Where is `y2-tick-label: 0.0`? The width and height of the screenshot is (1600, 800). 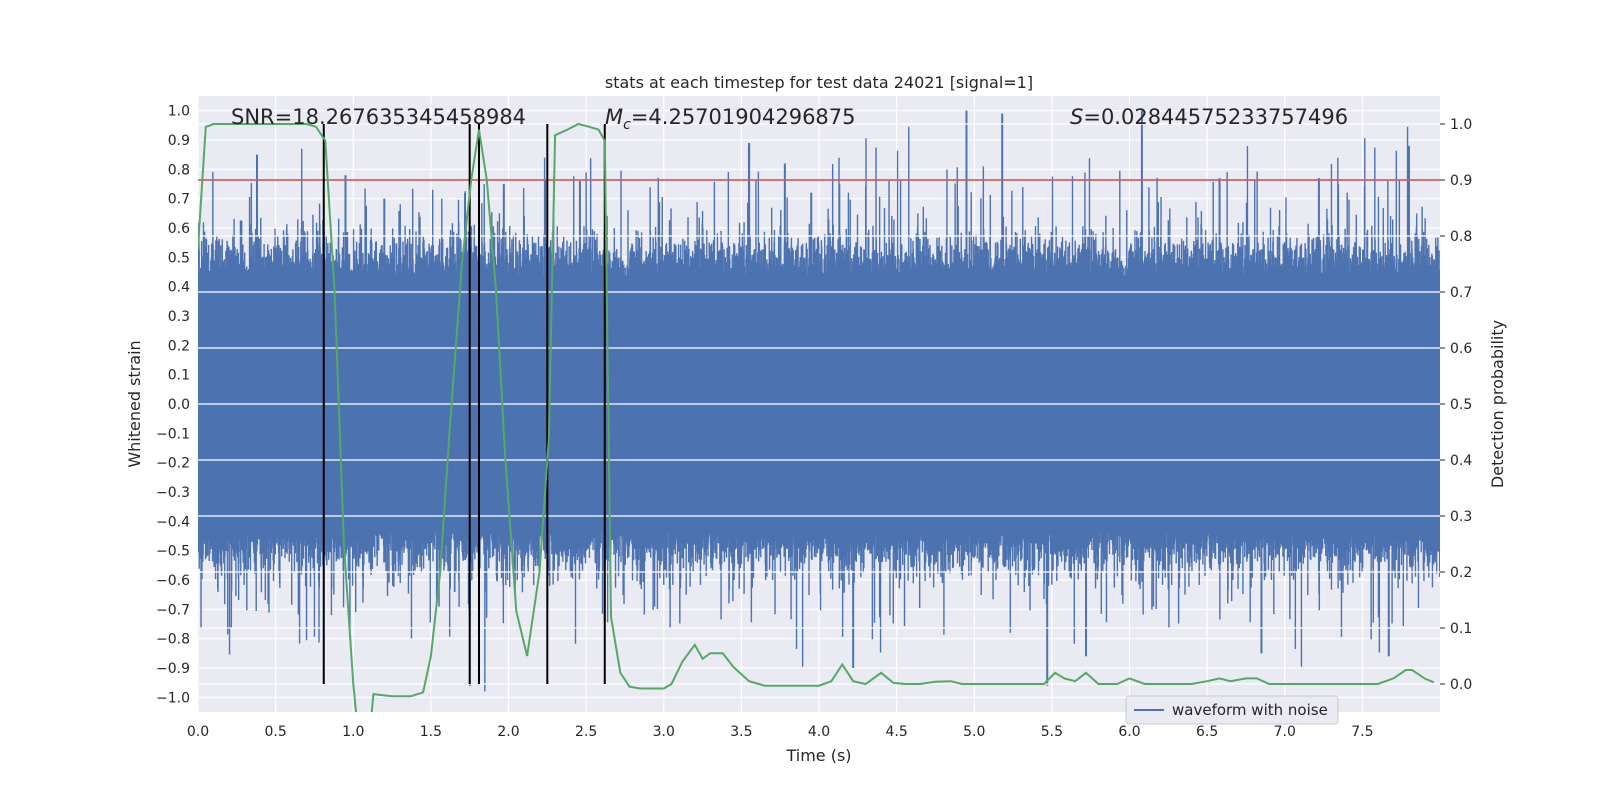
y2-tick-label: 0.0 is located at coordinates (1461, 685).